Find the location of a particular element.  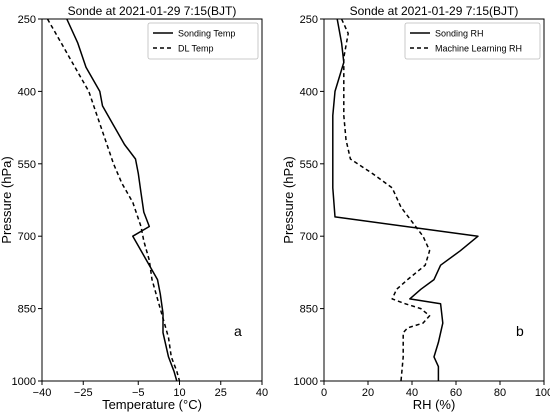

panel-2-panel-label: b is located at coordinates (520, 331).